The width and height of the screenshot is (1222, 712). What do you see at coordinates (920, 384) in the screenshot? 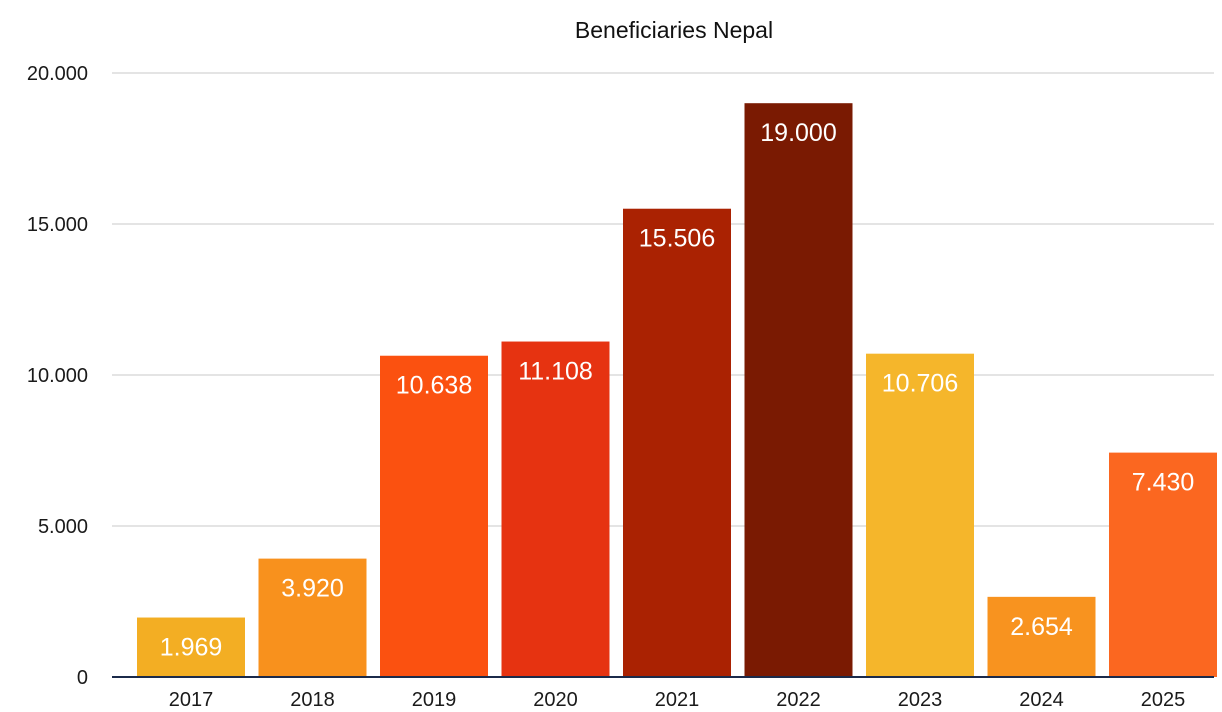
I see `data-label-2023: 10.706` at bounding box center [920, 384].